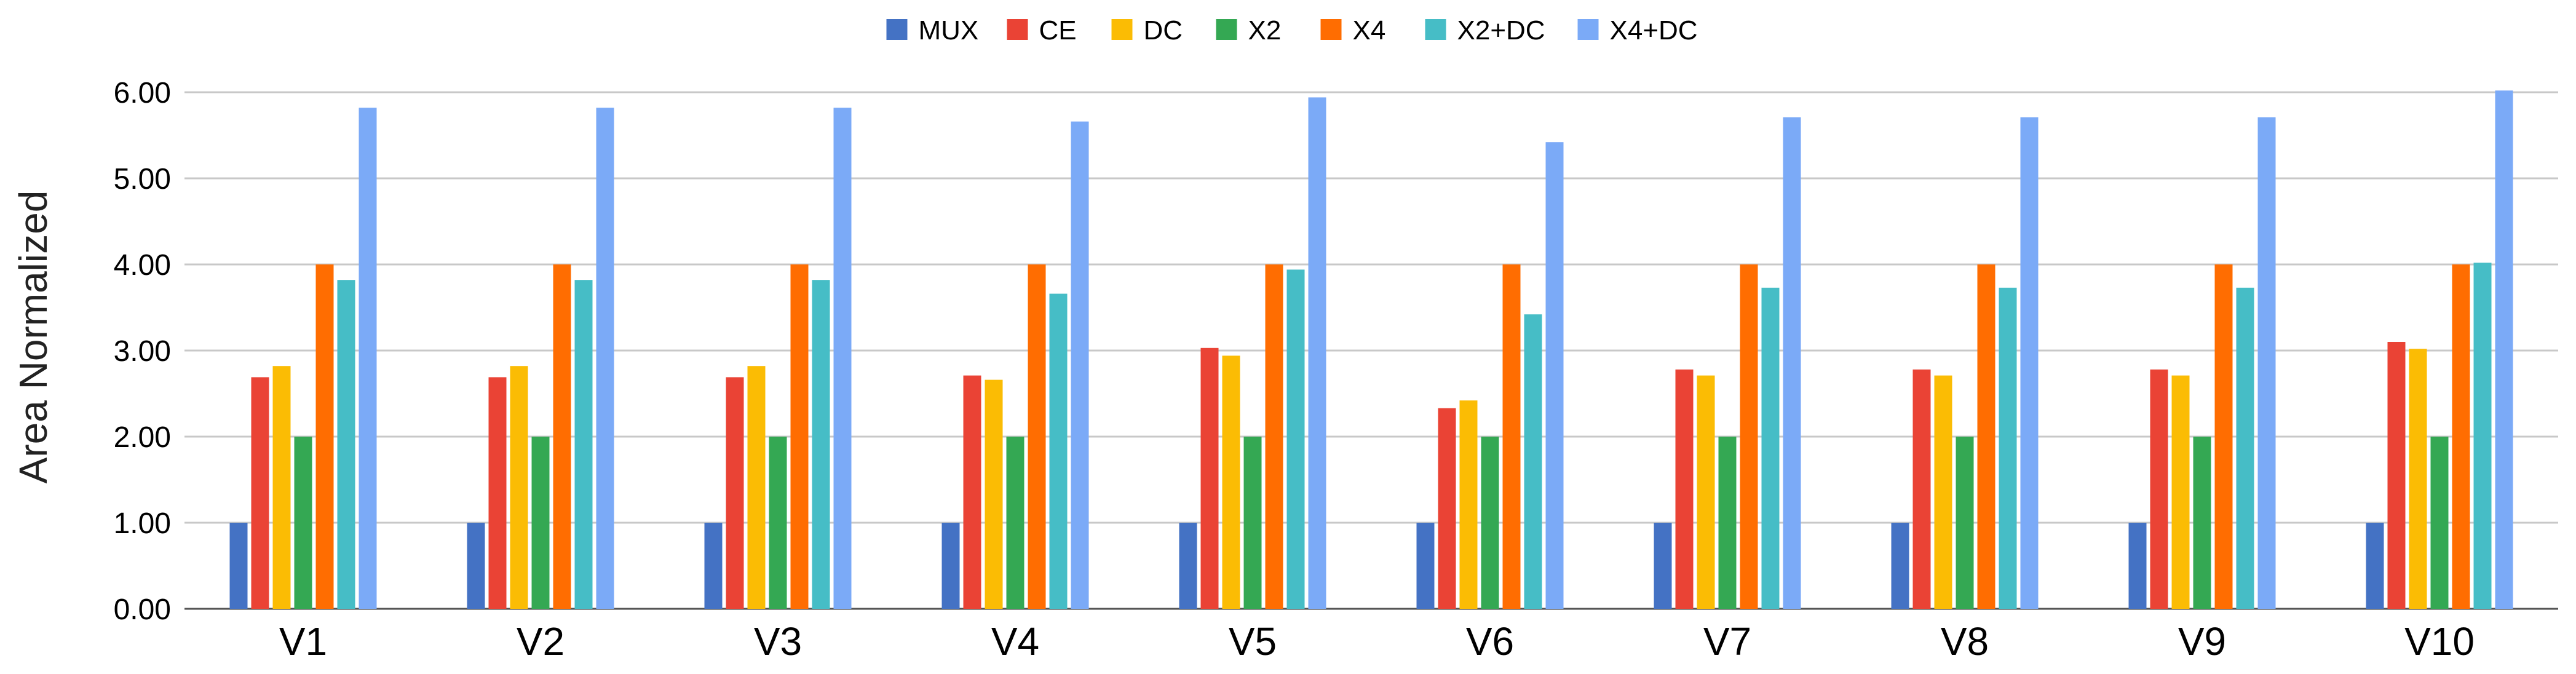 The image size is (2576, 674). I want to click on bar-x2-plus-dc-v8, so click(2008, 448).